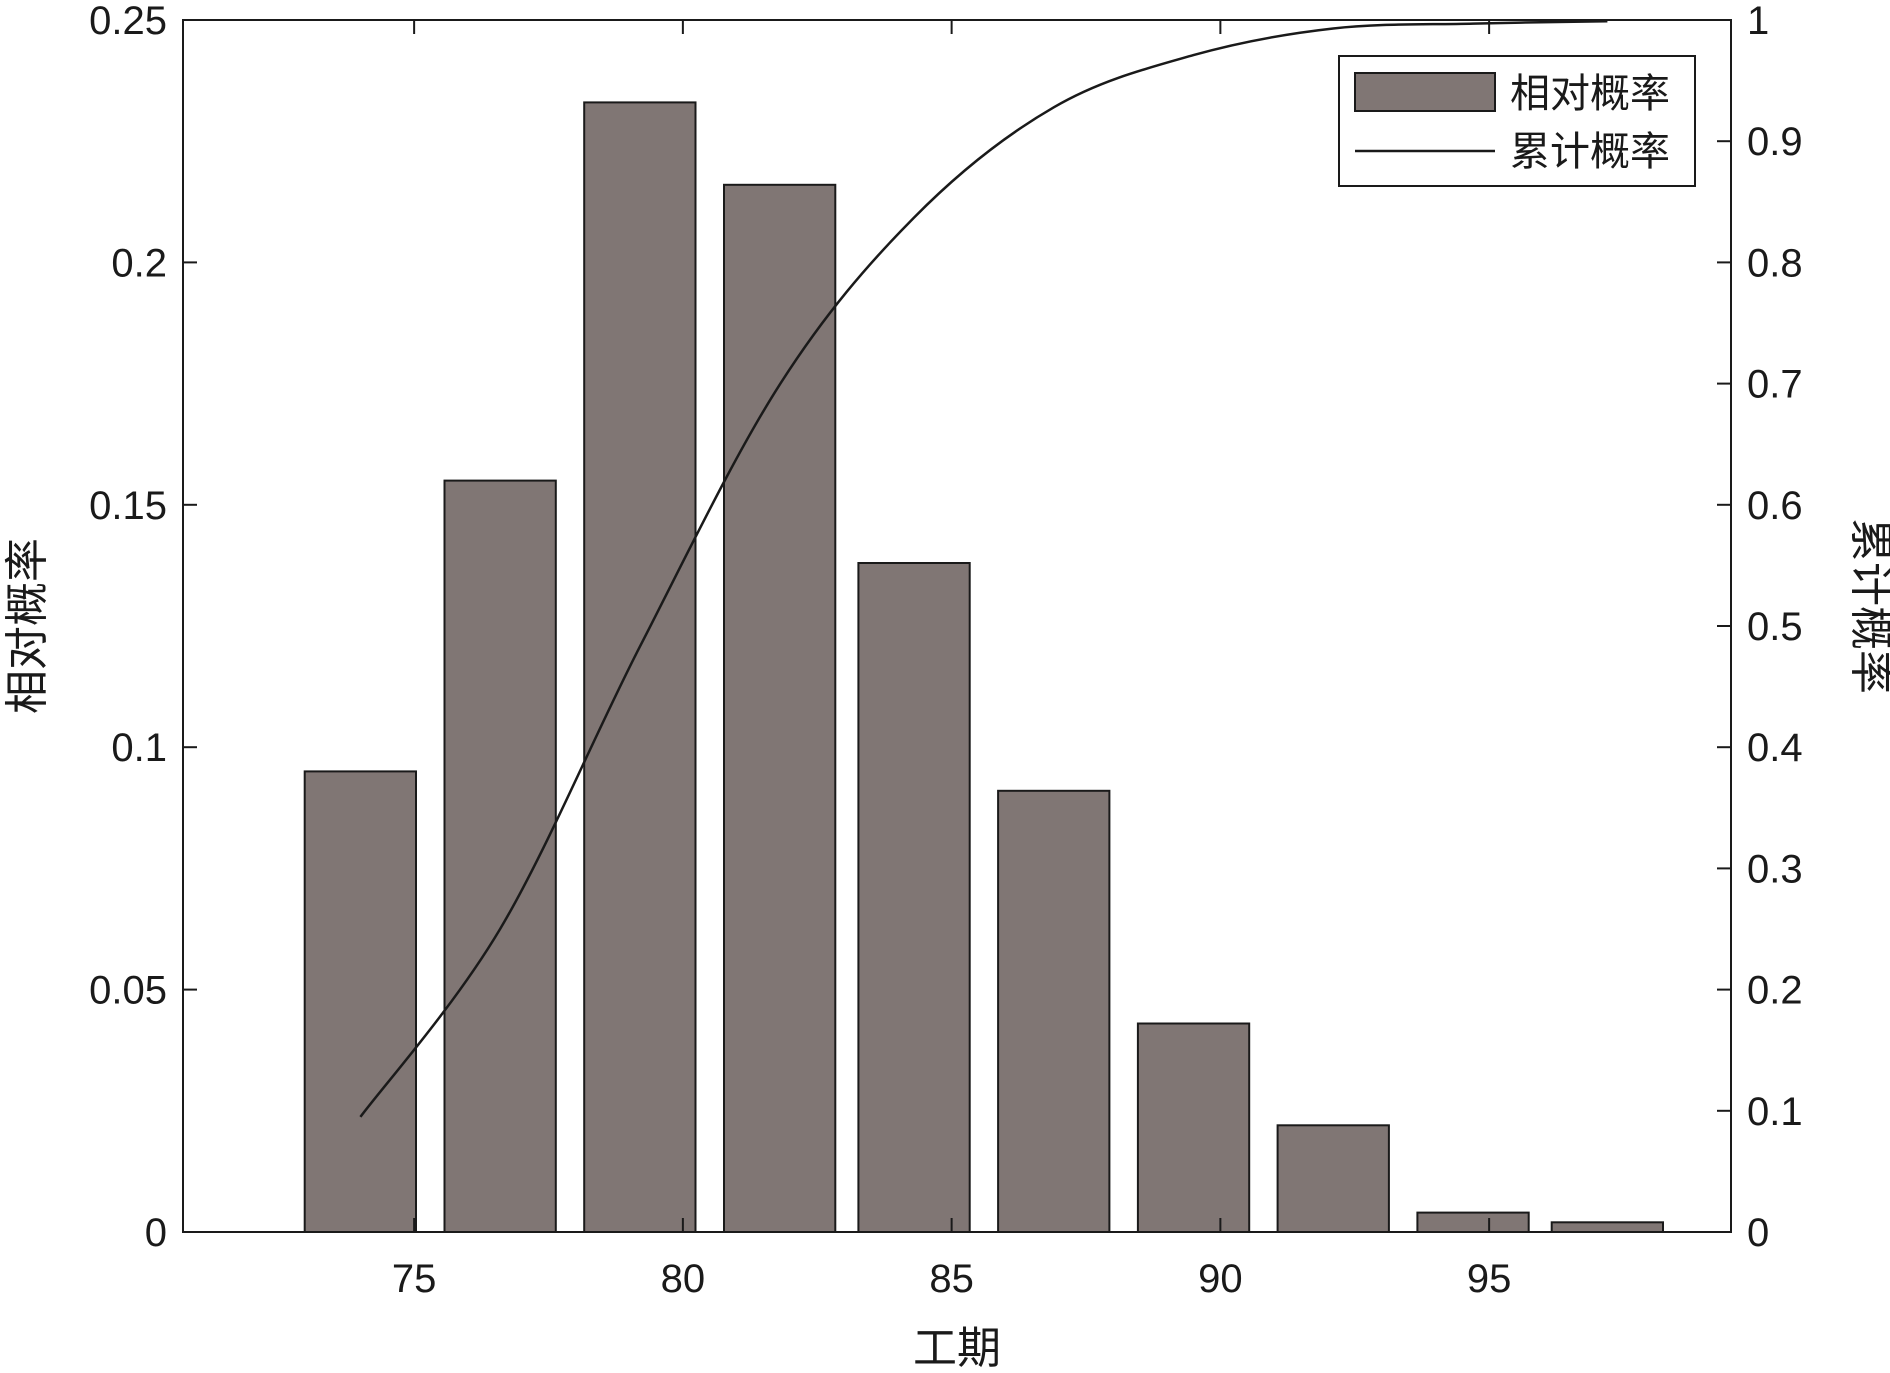  What do you see at coordinates (1775, 627) in the screenshot?
I see `right-y-tick-label-5: 0.5` at bounding box center [1775, 627].